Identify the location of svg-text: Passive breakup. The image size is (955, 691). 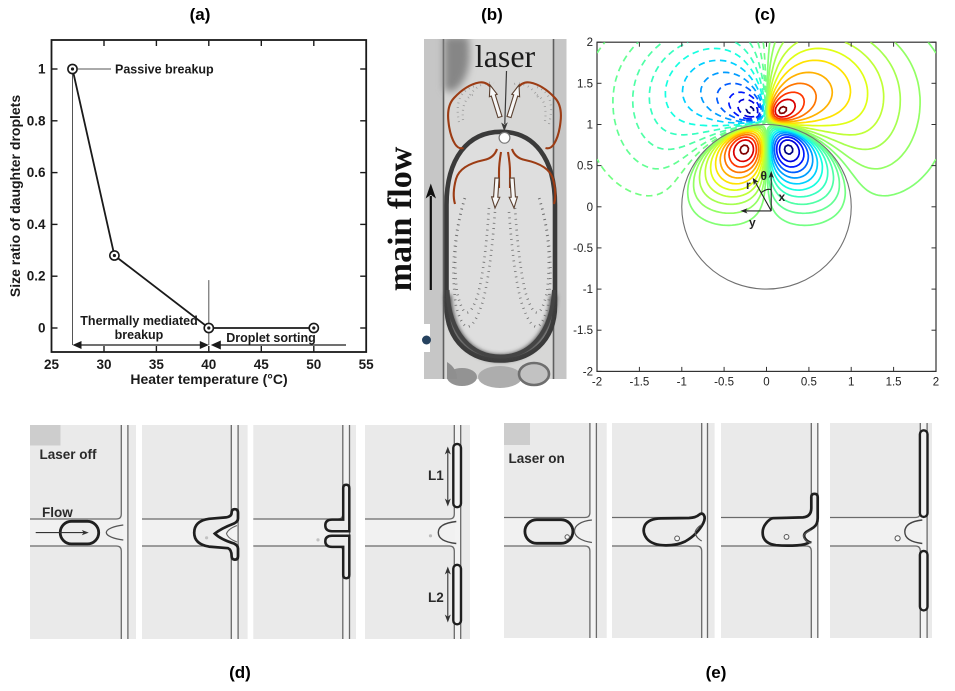
(164, 70).